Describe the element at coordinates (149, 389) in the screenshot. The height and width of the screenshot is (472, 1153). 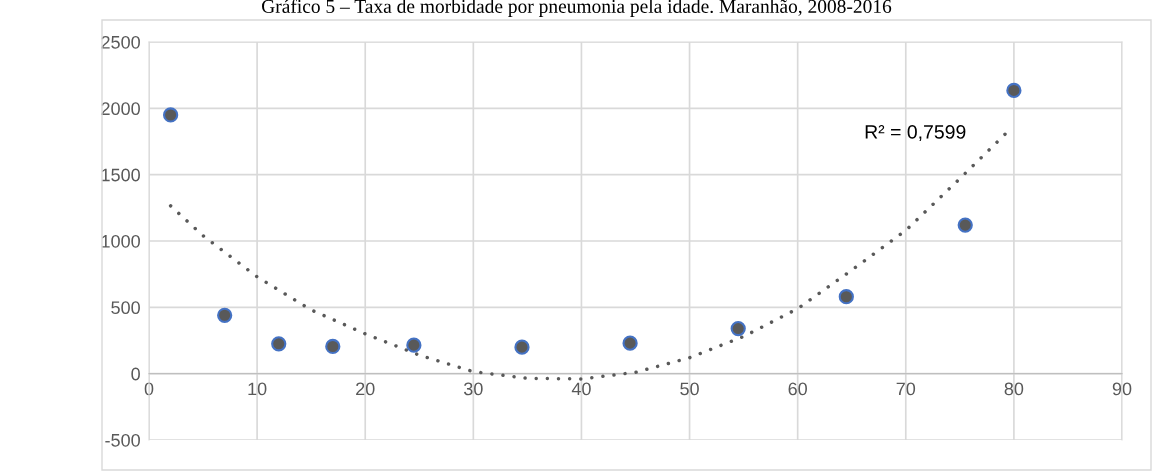
I see `x-tick-label: 0` at that location.